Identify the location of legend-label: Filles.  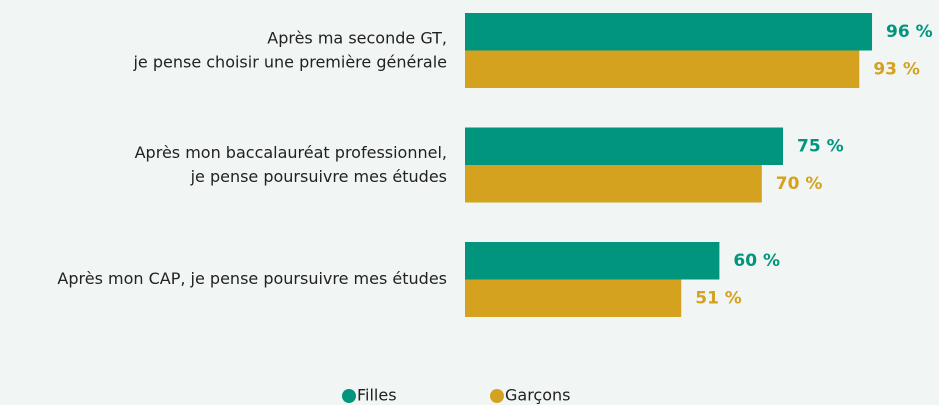
(377, 395).